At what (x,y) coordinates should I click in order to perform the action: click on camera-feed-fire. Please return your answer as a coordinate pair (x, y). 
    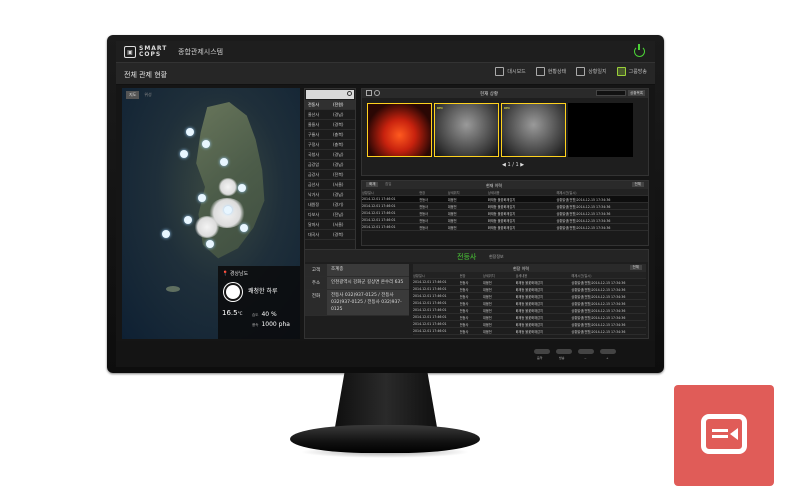
    Looking at the image, I should click on (399, 130).